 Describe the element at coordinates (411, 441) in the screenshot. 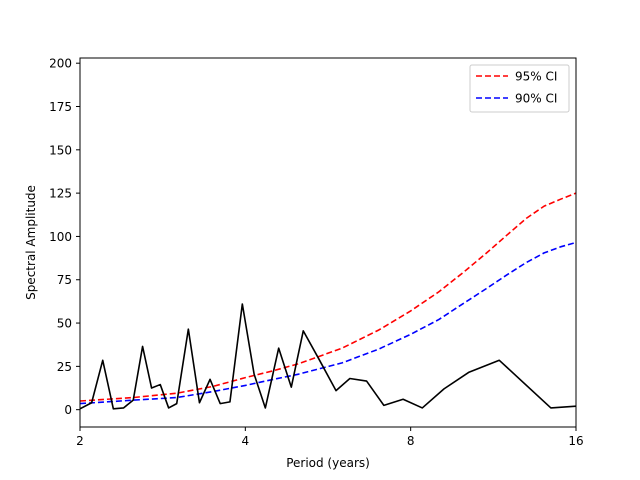

I see `x-tick-label: 8` at that location.